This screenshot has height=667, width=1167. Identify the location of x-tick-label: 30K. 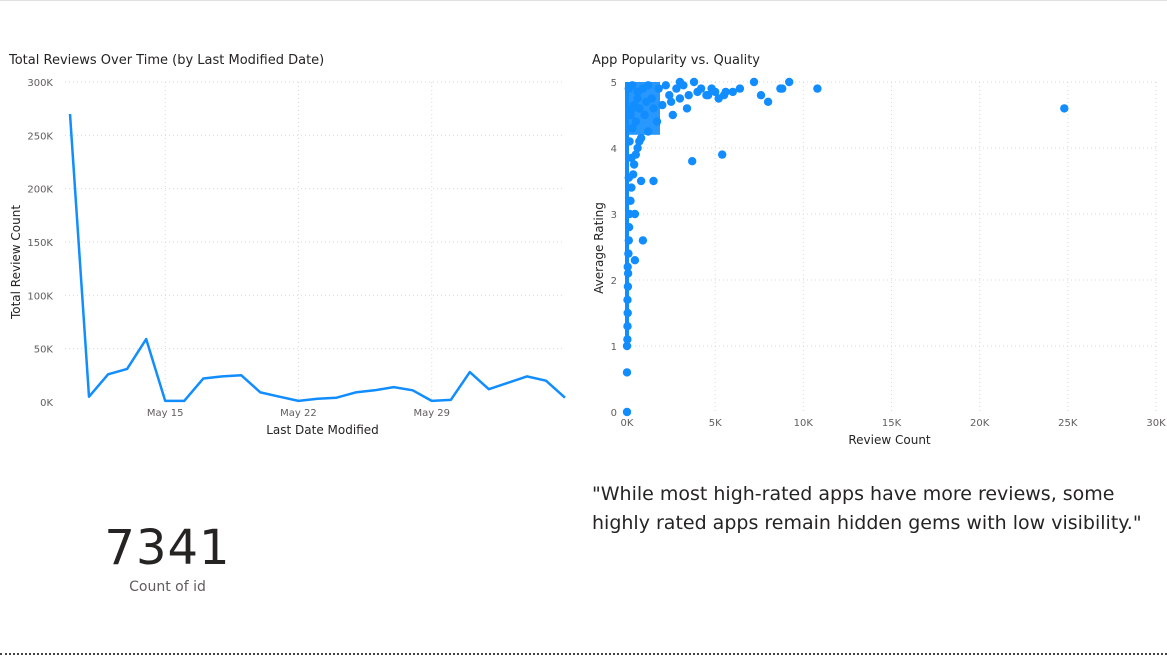
(1156, 423).